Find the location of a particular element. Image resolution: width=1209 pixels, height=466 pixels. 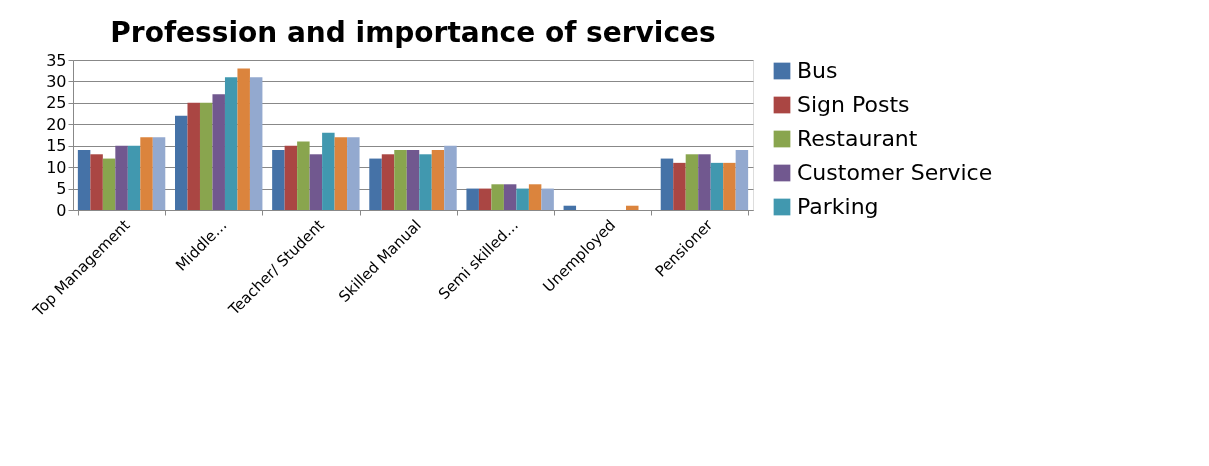

y-tick-label: 30 is located at coordinates (56, 81).